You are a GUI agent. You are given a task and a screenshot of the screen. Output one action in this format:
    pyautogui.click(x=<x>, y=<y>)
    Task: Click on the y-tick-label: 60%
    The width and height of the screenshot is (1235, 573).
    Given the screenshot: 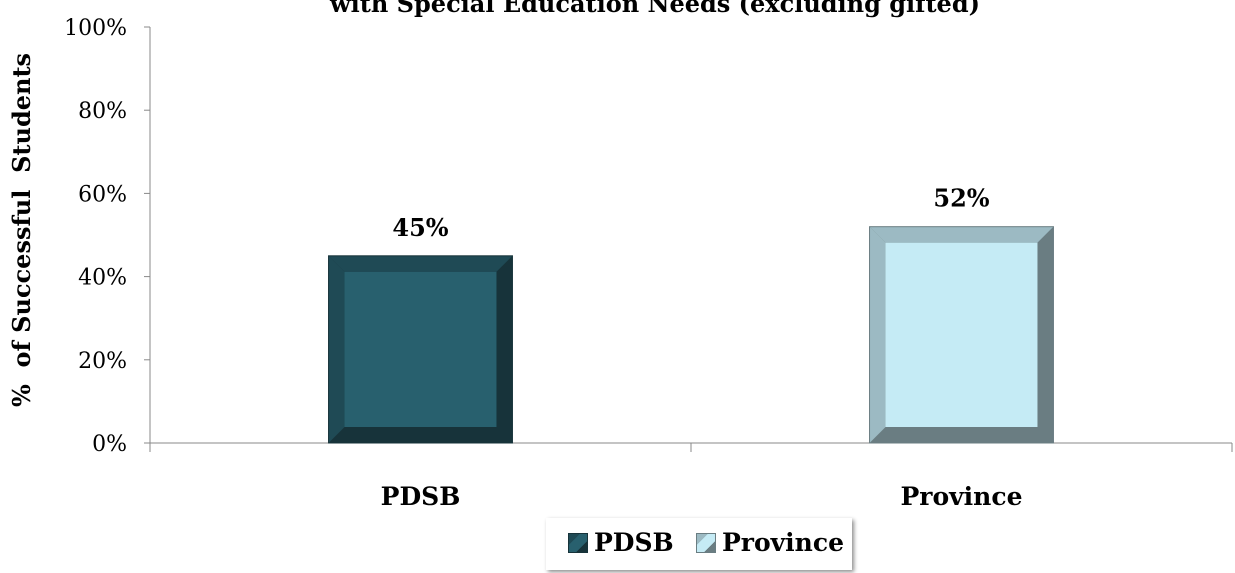 What is the action you would take?
    pyautogui.click(x=102, y=194)
    